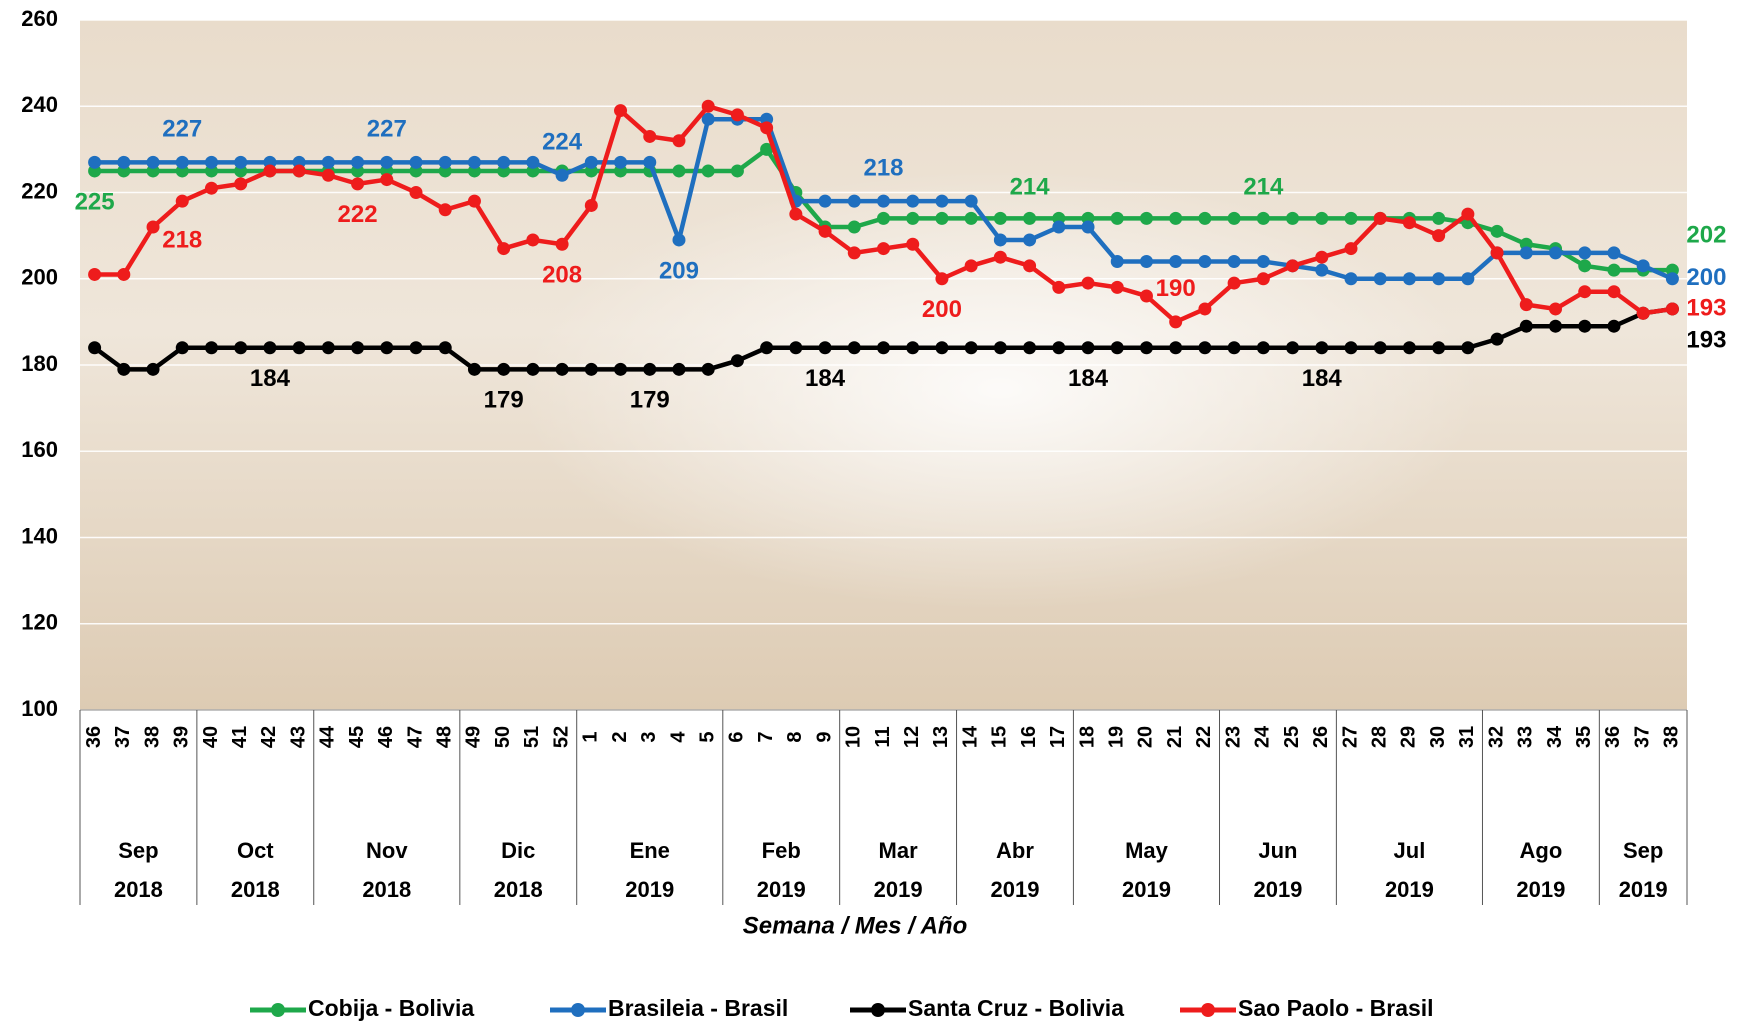 The width and height of the screenshot is (1740, 1025). I want to click on x-tick-label: 44, so click(328, 736).